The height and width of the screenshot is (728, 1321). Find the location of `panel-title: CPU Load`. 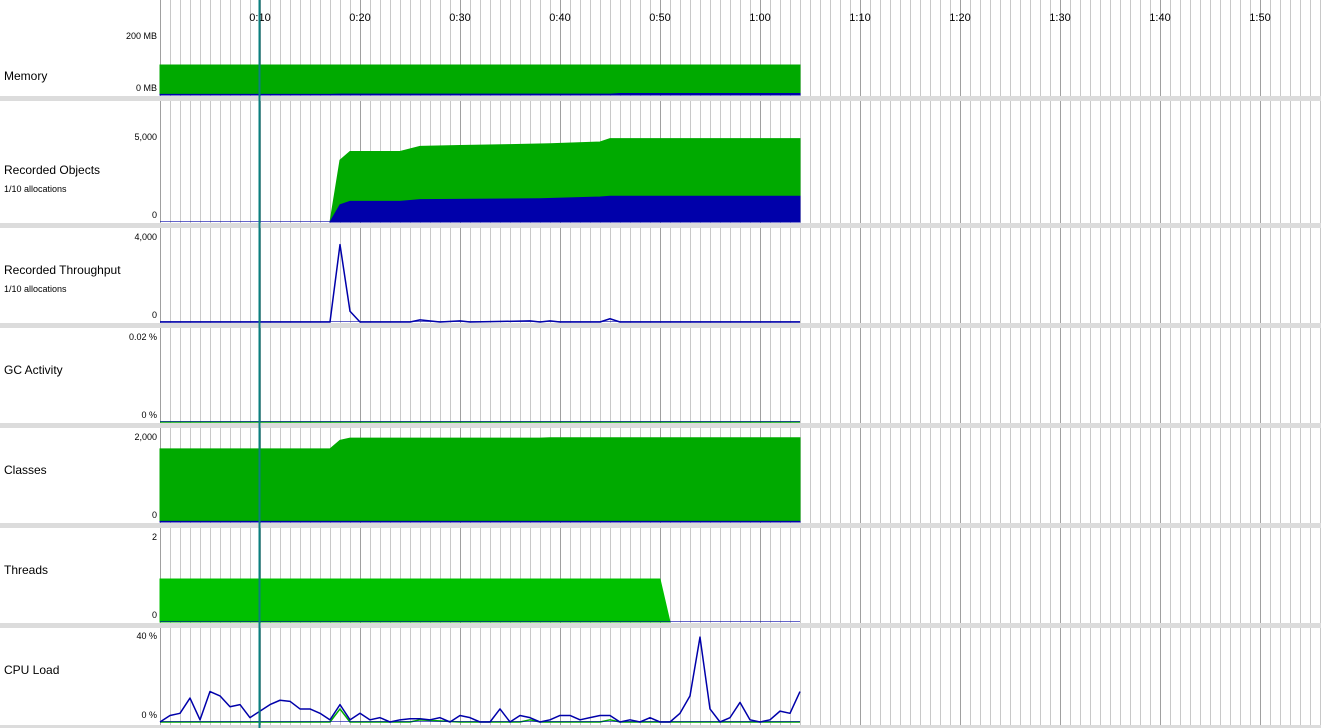

panel-title: CPU Load is located at coordinates (31, 670).